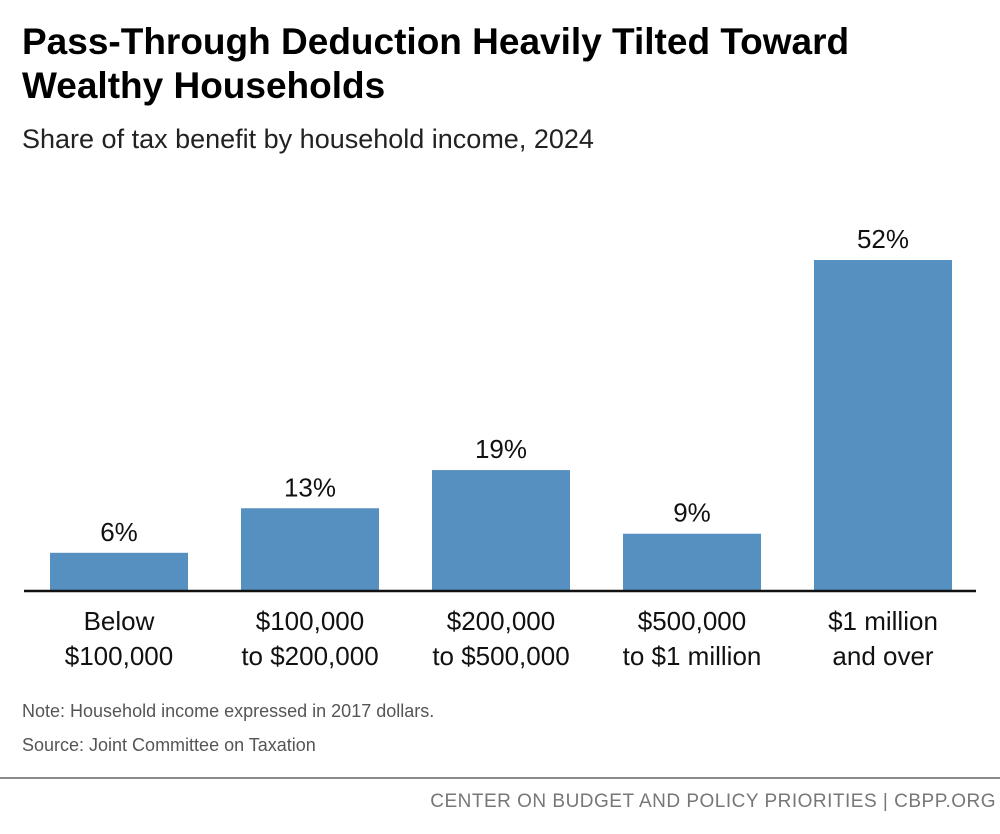 The width and height of the screenshot is (1000, 834). I want to click on value-label-1: 13%, so click(310, 487).